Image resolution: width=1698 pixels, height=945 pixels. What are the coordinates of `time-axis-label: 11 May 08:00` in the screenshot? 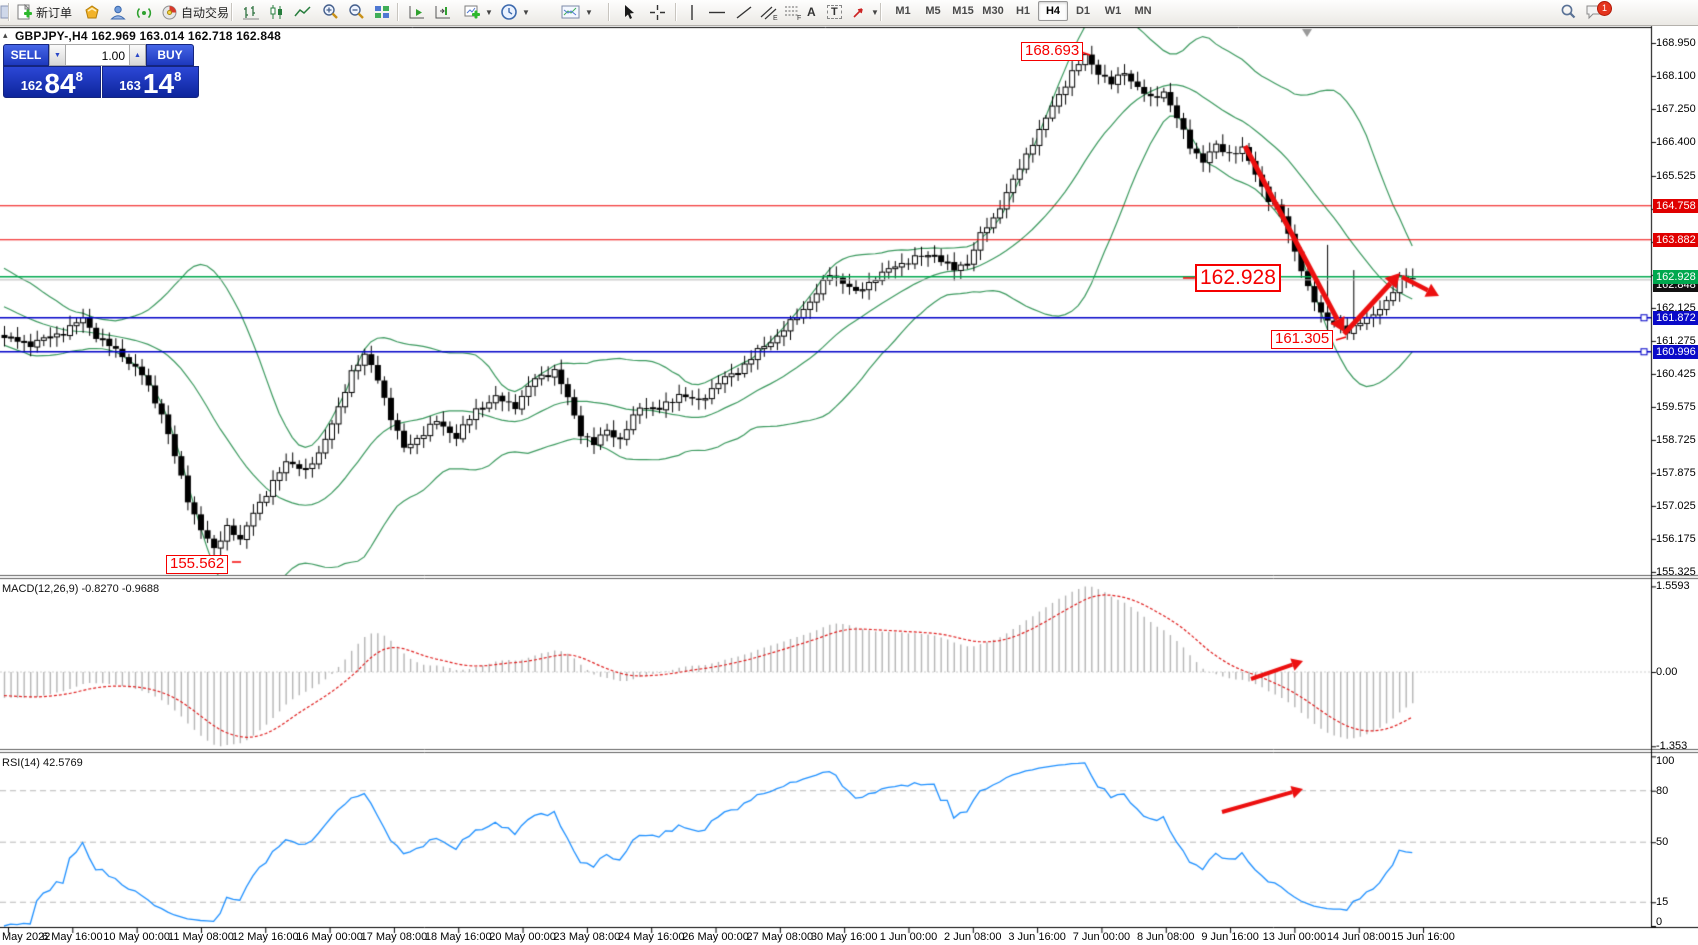 It's located at (201, 937).